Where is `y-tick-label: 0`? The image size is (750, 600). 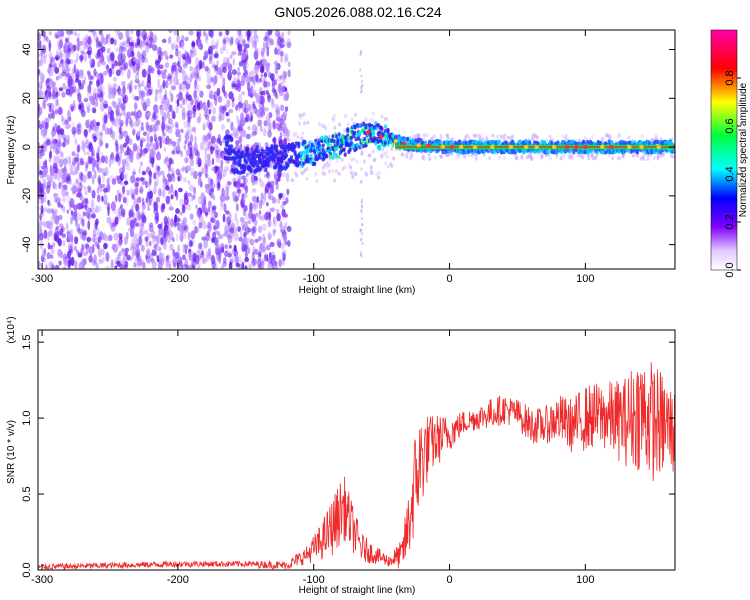 y-tick-label: 0 is located at coordinates (27, 147).